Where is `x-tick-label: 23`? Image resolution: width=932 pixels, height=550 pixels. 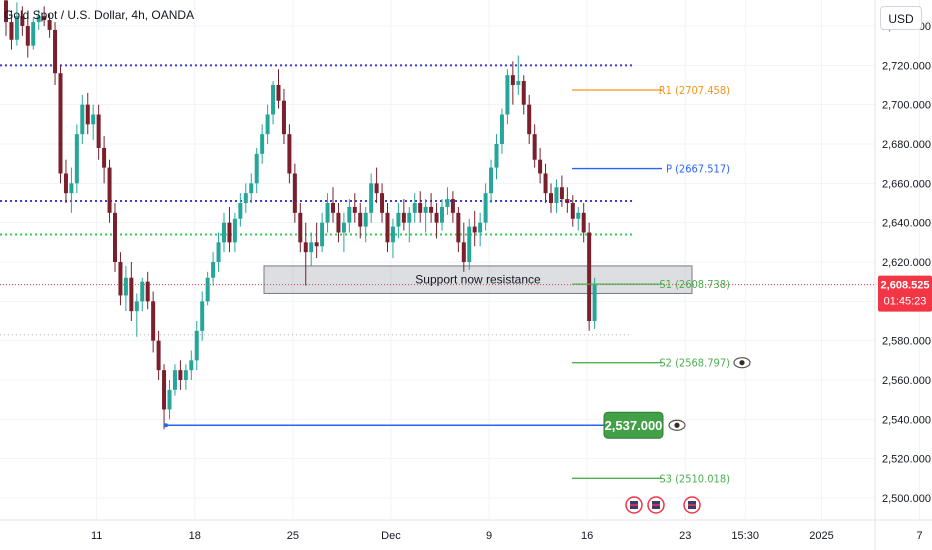 x-tick-label: 23 is located at coordinates (685, 536).